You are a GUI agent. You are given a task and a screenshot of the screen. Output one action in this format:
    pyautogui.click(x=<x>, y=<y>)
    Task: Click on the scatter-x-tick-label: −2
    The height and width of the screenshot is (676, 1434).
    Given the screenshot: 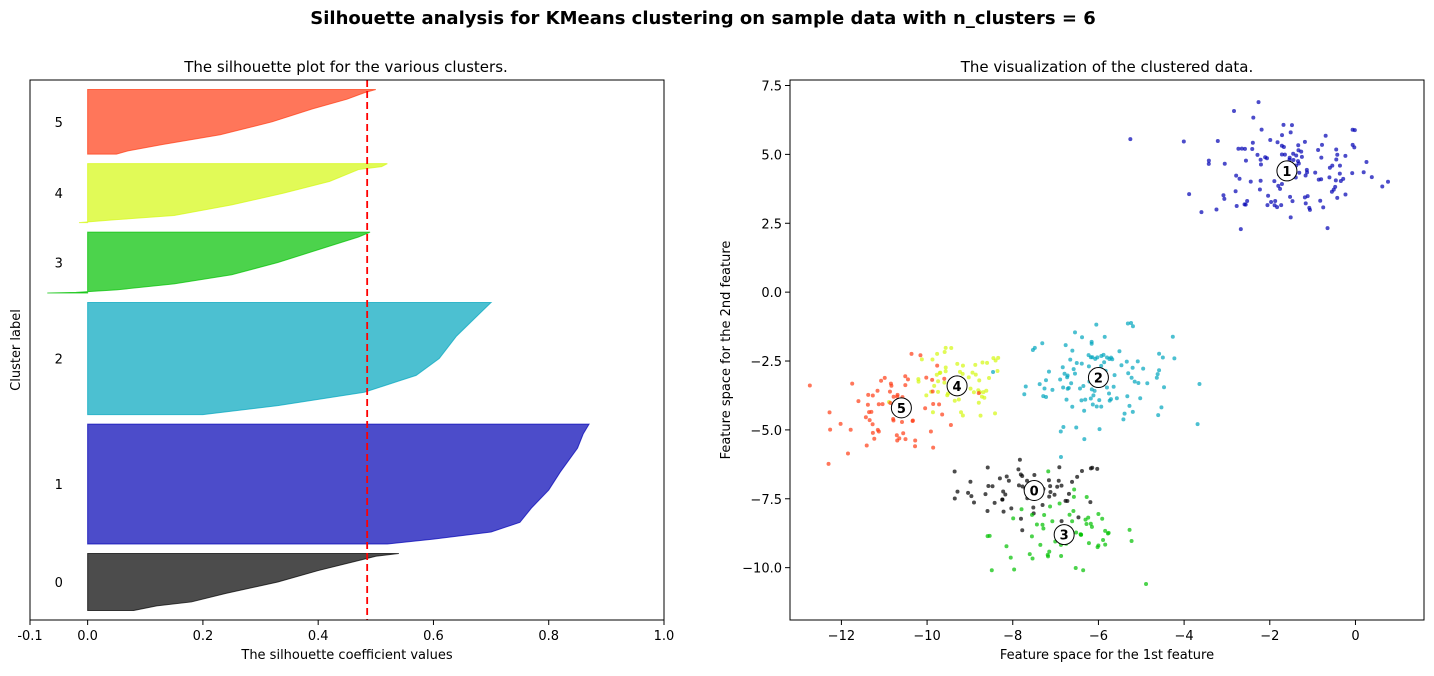 What is the action you would take?
    pyautogui.click(x=1269, y=636)
    